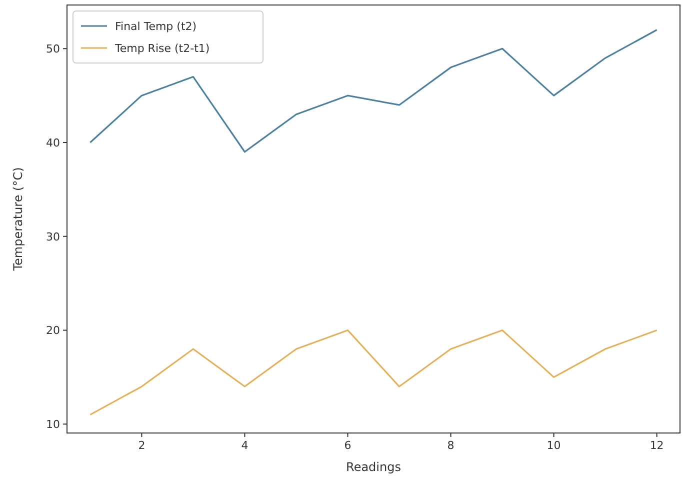 The width and height of the screenshot is (682, 479). What do you see at coordinates (53, 331) in the screenshot?
I see `y-tick-label: 20` at bounding box center [53, 331].